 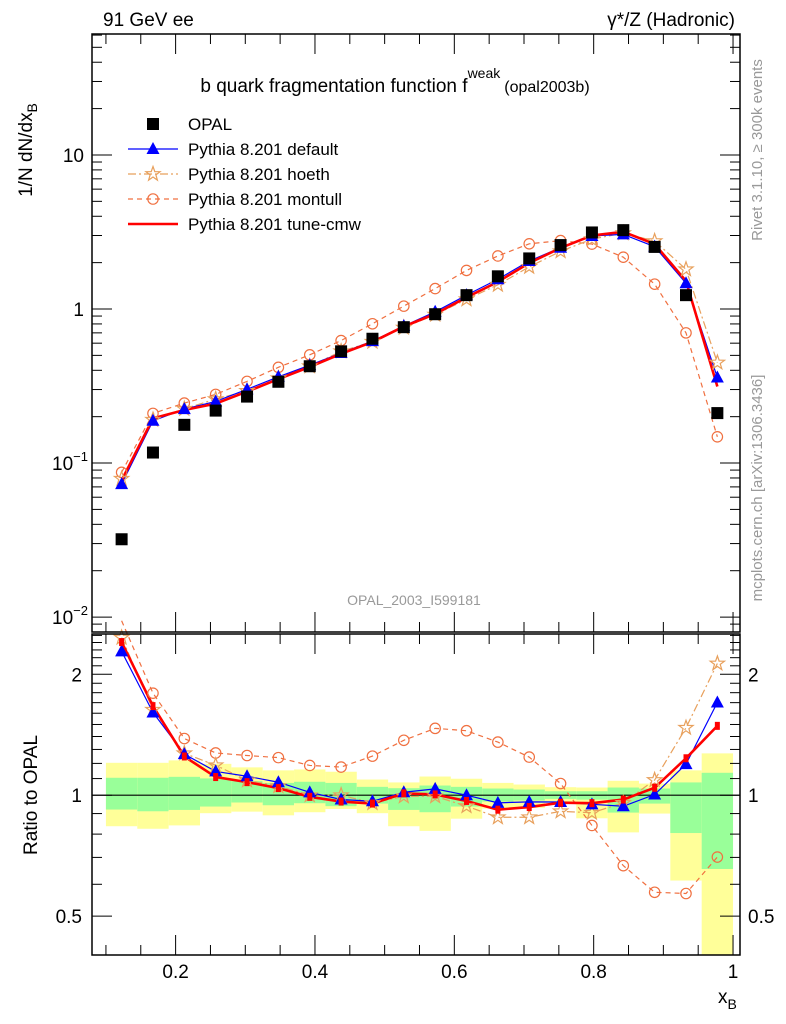 I want to click on mcplots-credit-text: mcplots.cern.ch [arXiv:1306.3436], so click(x=757, y=488).